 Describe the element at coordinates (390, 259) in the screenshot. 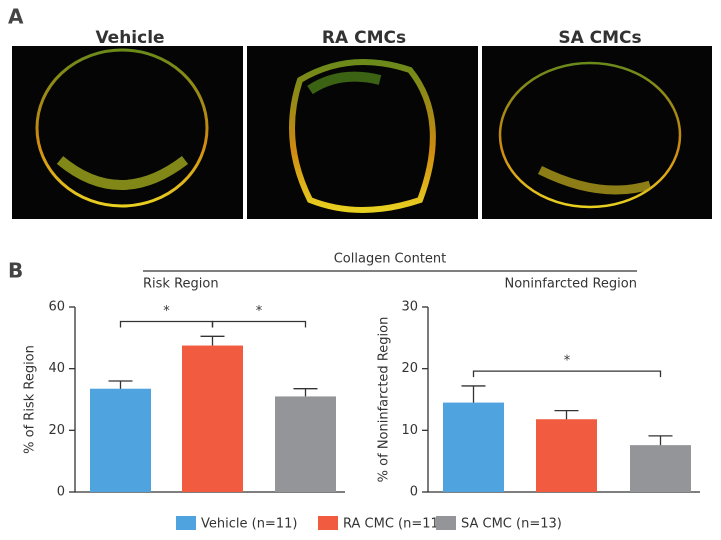

I see `panel-title: Collagen Content` at that location.